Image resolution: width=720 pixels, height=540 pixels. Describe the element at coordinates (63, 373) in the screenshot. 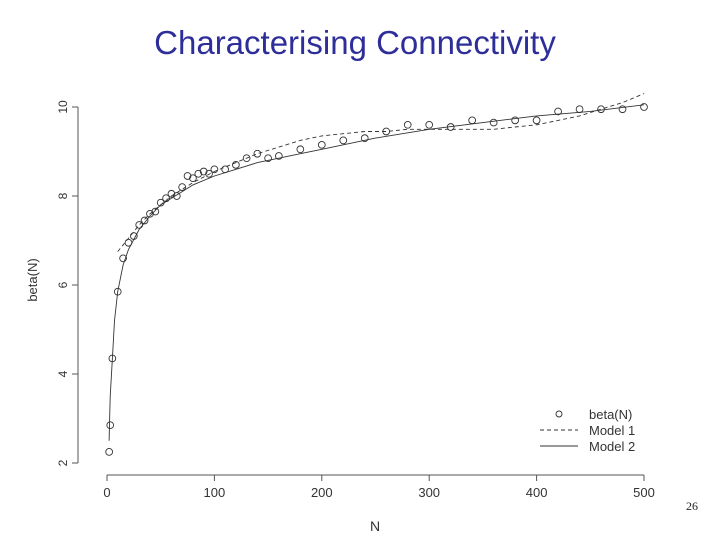

I see `y-tick-label: 4` at that location.